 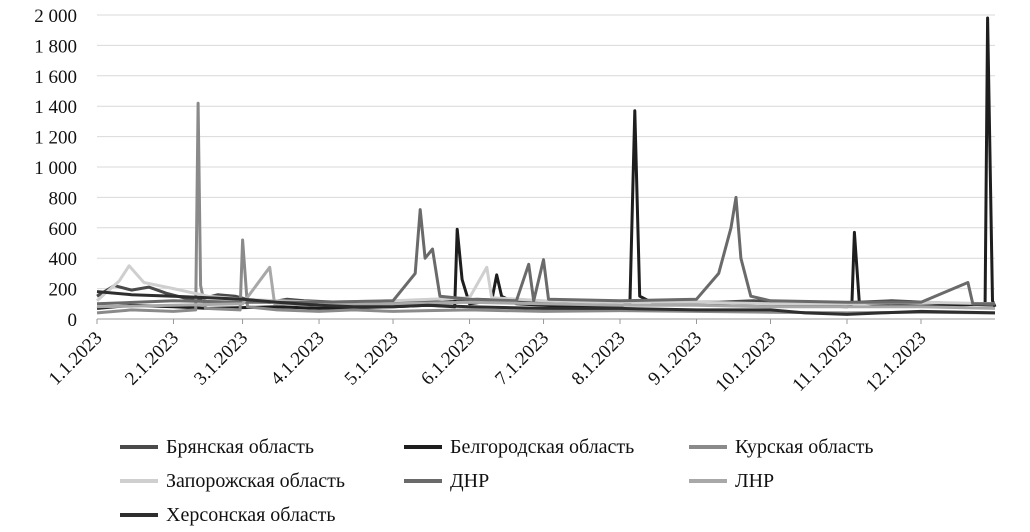 I want to click on legend-label: ДНР, so click(x=470, y=480).